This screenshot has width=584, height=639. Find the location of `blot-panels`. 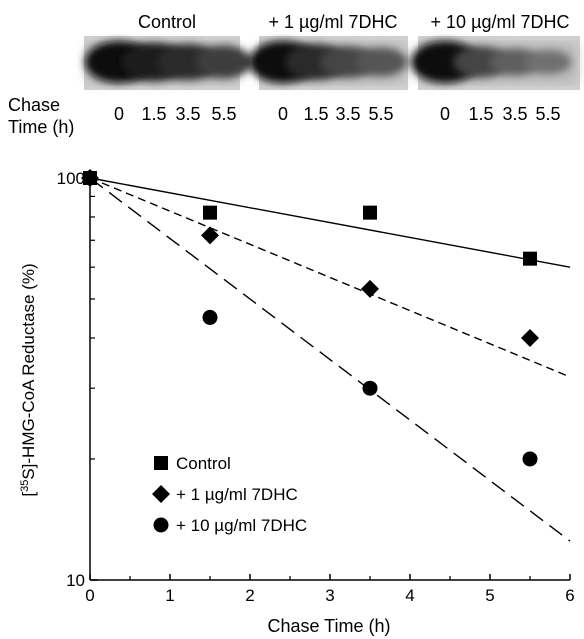

blot-panels is located at coordinates (332, 63).